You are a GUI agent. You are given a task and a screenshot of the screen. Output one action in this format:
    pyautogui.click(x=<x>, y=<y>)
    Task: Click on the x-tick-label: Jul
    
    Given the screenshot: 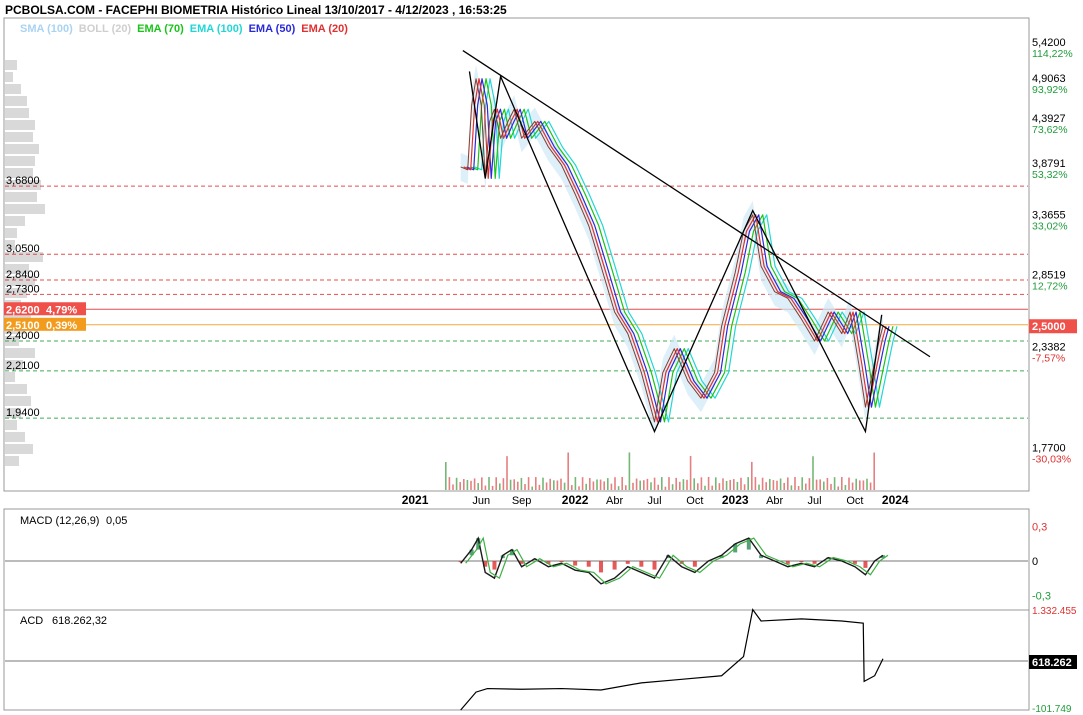 What is the action you would take?
    pyautogui.click(x=654, y=501)
    